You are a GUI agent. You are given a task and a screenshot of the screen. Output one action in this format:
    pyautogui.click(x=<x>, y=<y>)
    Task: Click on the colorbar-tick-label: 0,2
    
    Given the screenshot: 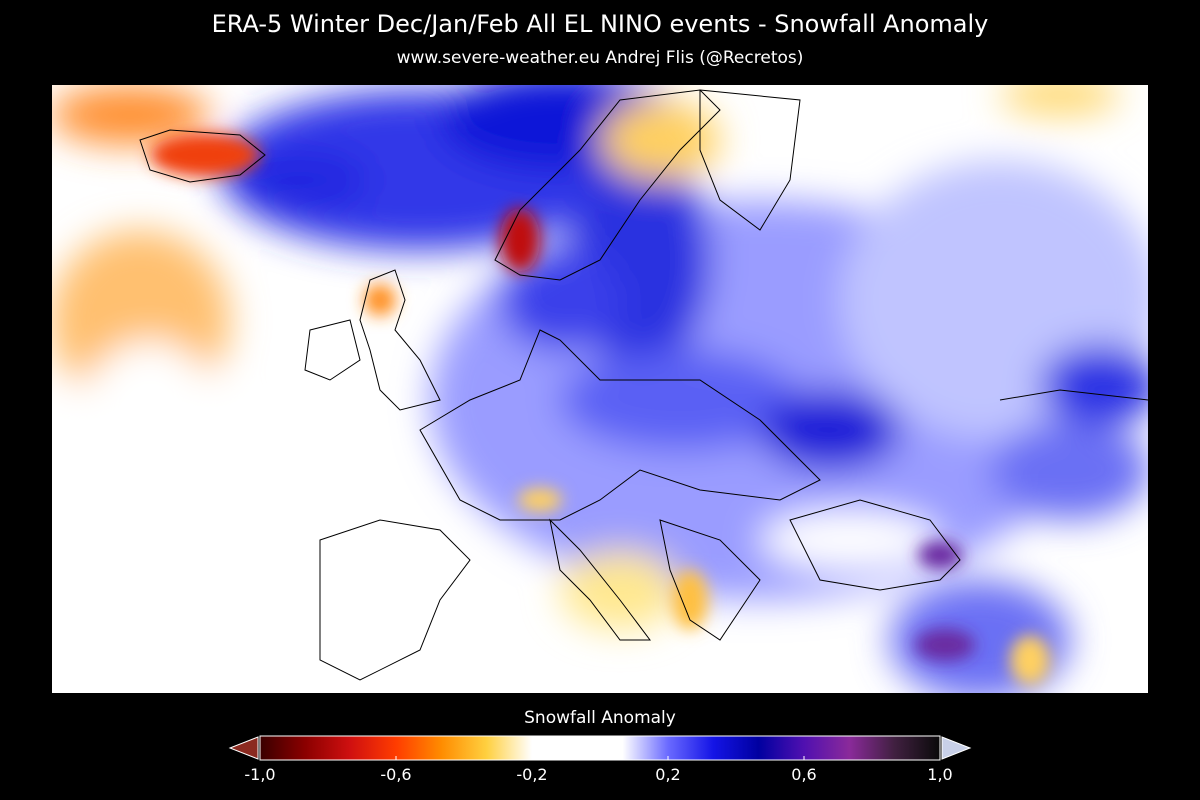 What is the action you would take?
    pyautogui.click(x=667, y=774)
    